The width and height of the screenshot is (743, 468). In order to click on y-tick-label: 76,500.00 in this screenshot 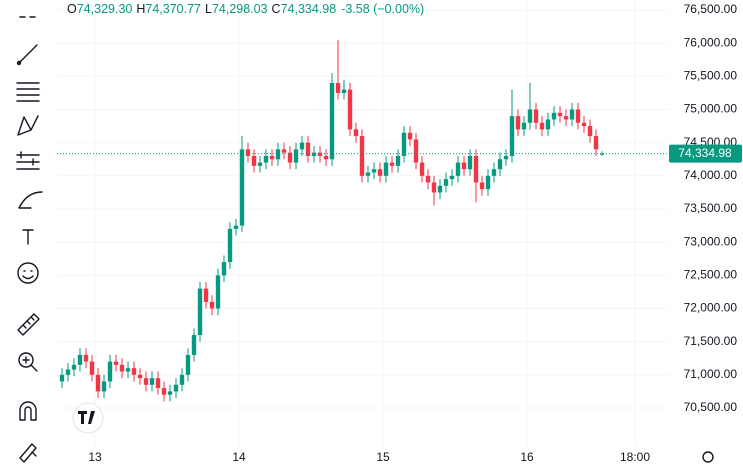, I will do `click(711, 9)`.